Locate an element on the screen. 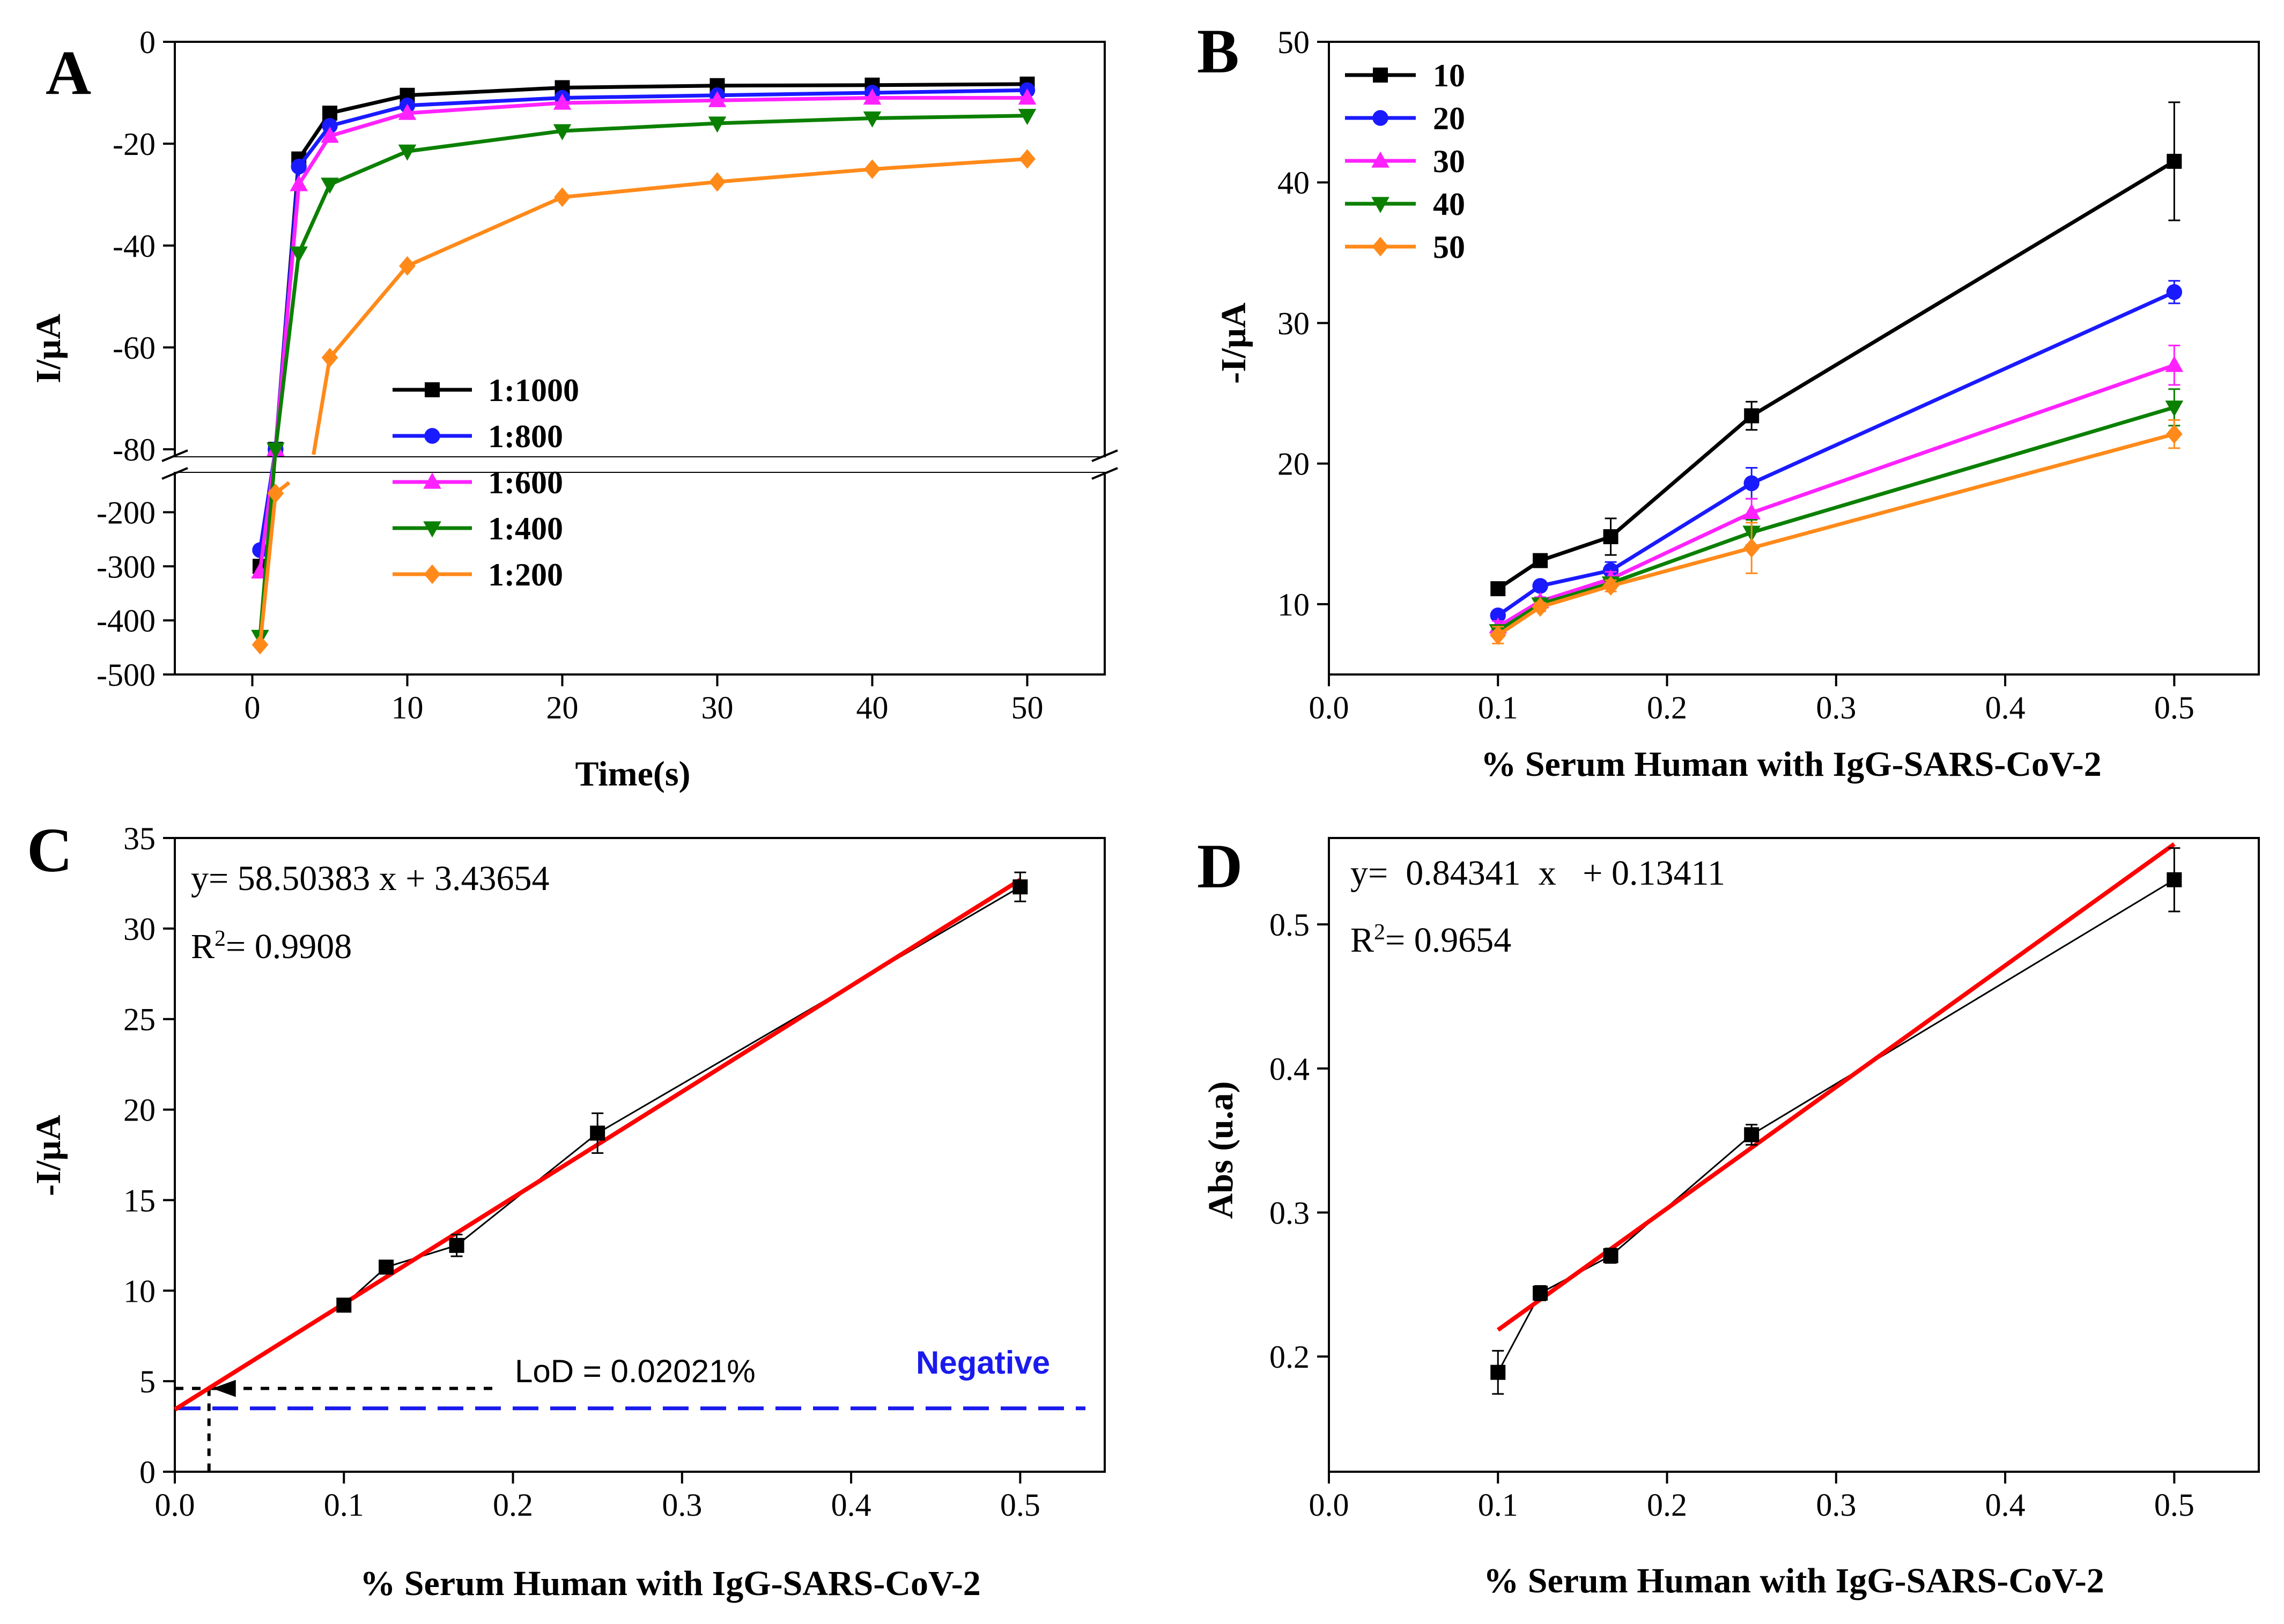  panel-a-x-axis-label: Time(s) is located at coordinates (632, 774).